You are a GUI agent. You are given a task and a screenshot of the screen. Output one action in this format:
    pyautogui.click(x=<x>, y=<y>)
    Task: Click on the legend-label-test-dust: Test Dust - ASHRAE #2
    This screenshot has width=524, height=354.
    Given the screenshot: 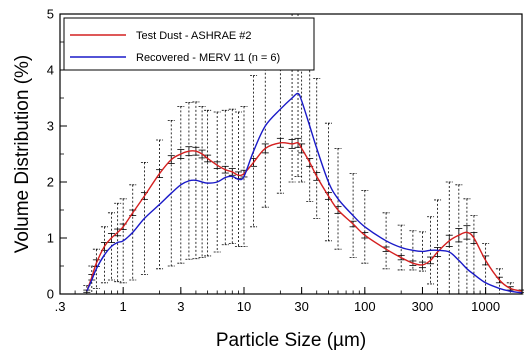 What is the action you would take?
    pyautogui.click(x=194, y=36)
    